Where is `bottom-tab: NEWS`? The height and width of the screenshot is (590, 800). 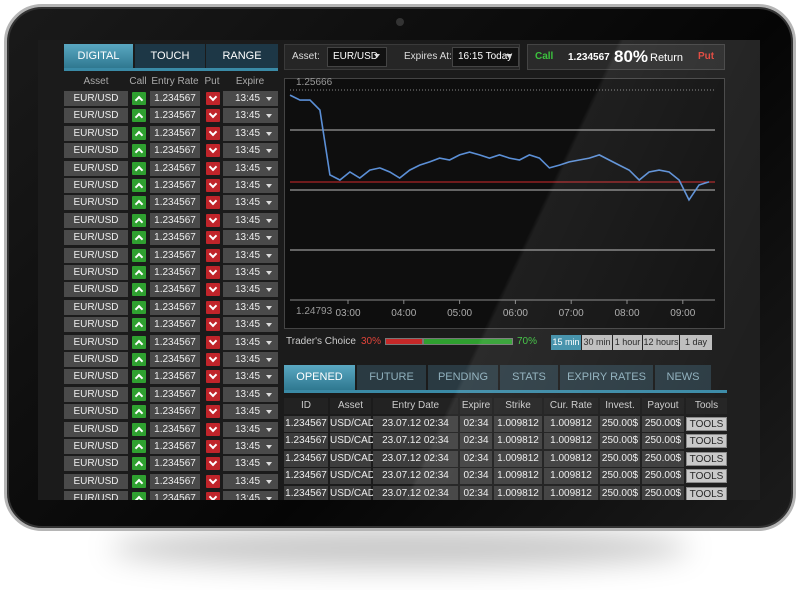
bottom-tab: NEWS is located at coordinates (683, 377).